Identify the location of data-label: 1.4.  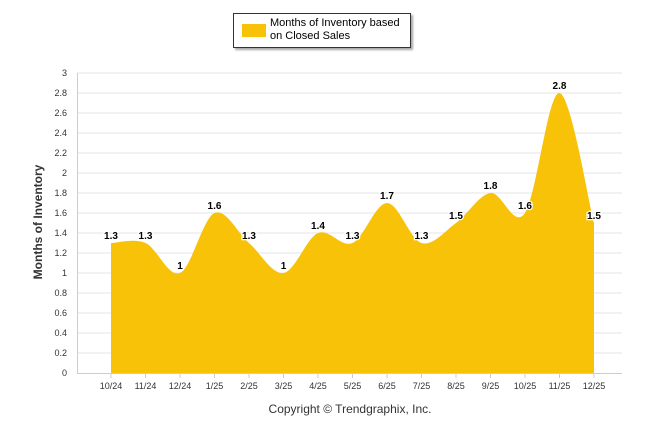
(318, 226).